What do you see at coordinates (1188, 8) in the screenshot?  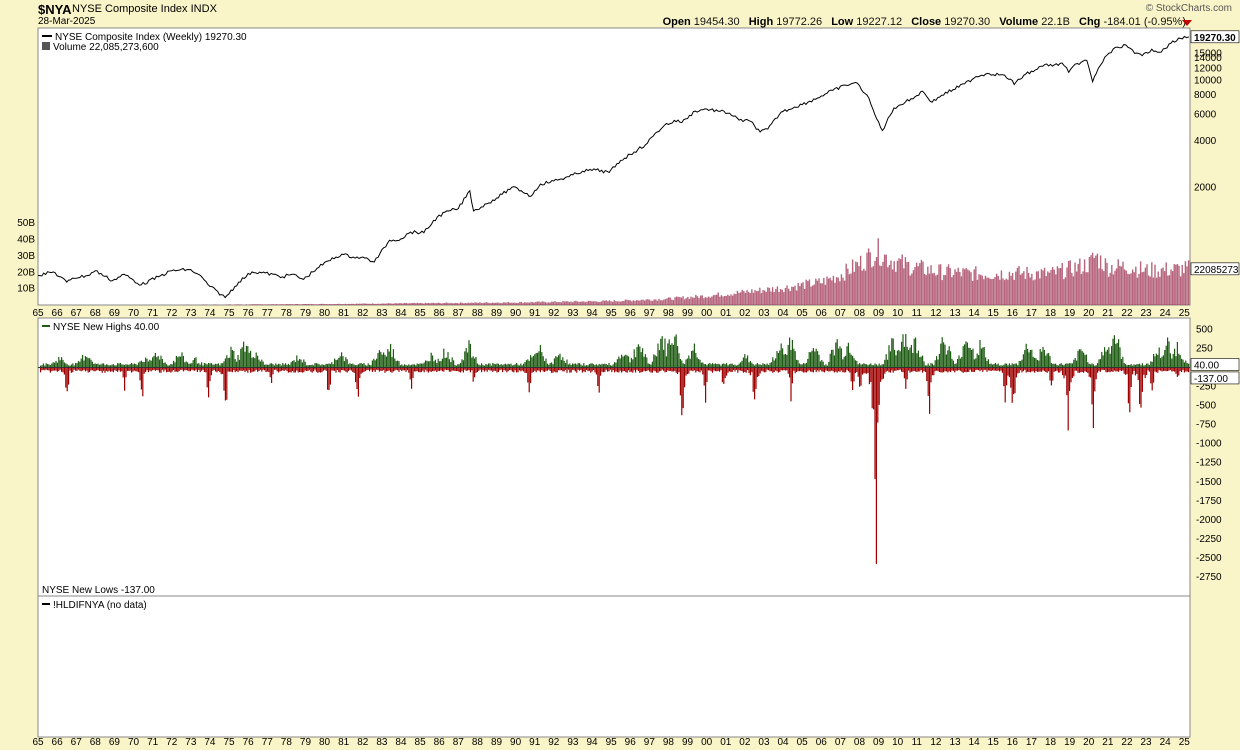 I see `copyright-label: © StockCharts.com` at bounding box center [1188, 8].